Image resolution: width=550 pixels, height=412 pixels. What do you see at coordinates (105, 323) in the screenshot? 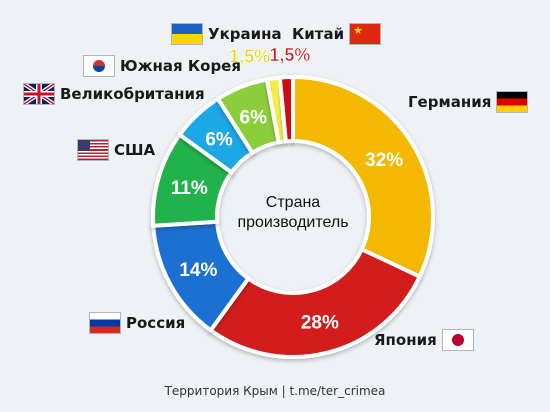
I see `ru-flag-icon` at bounding box center [105, 323].